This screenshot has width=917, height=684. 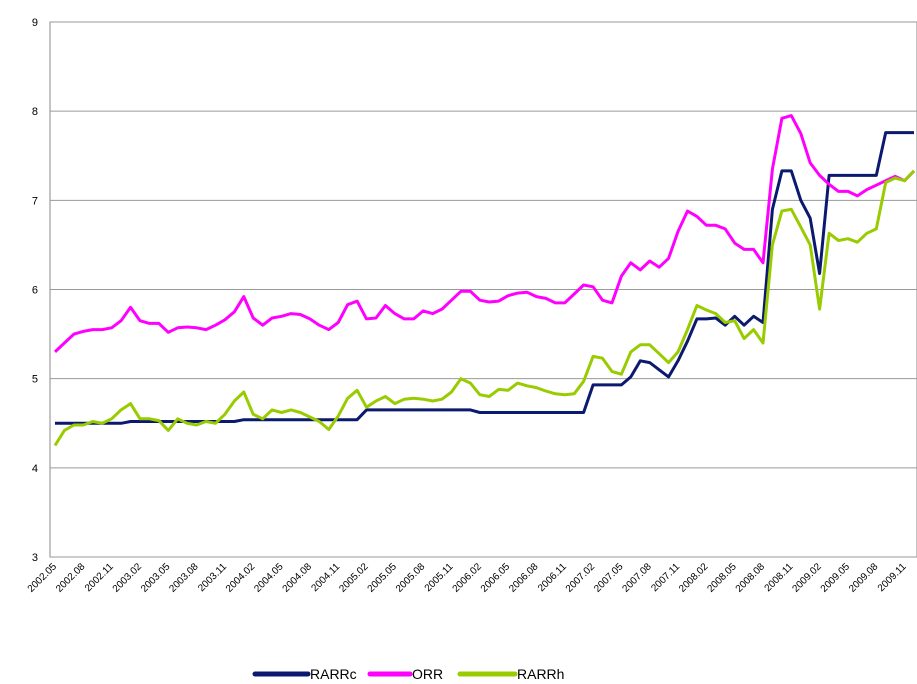 I want to click on y-tick-label: 9, so click(x=35, y=23).